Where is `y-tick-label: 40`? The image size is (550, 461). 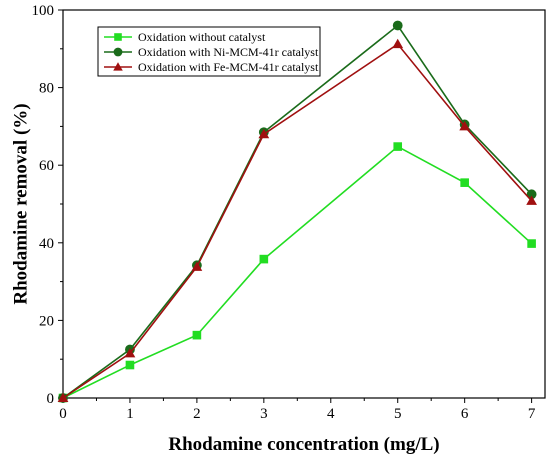
y-tick-label: 40 is located at coordinates (46, 244).